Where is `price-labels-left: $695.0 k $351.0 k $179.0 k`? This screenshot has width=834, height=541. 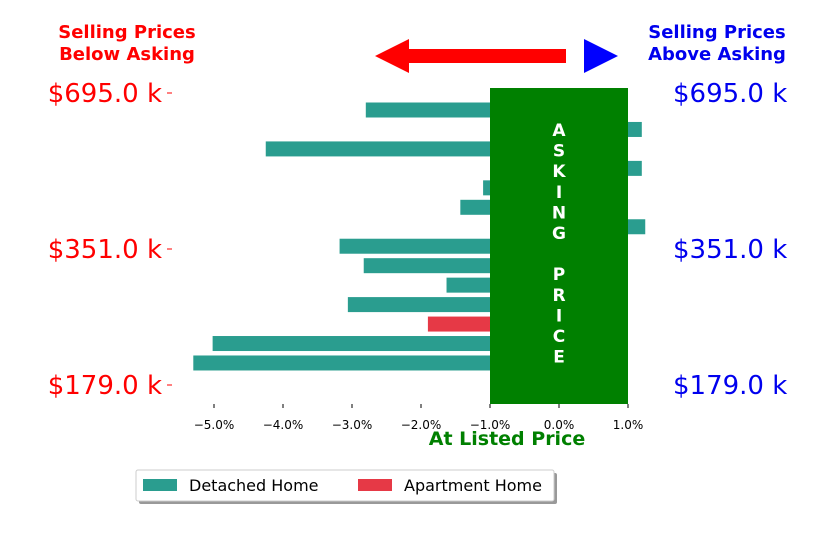
price-labels-left: $695.0 k $351.0 k $179.0 k is located at coordinates (110, 240).